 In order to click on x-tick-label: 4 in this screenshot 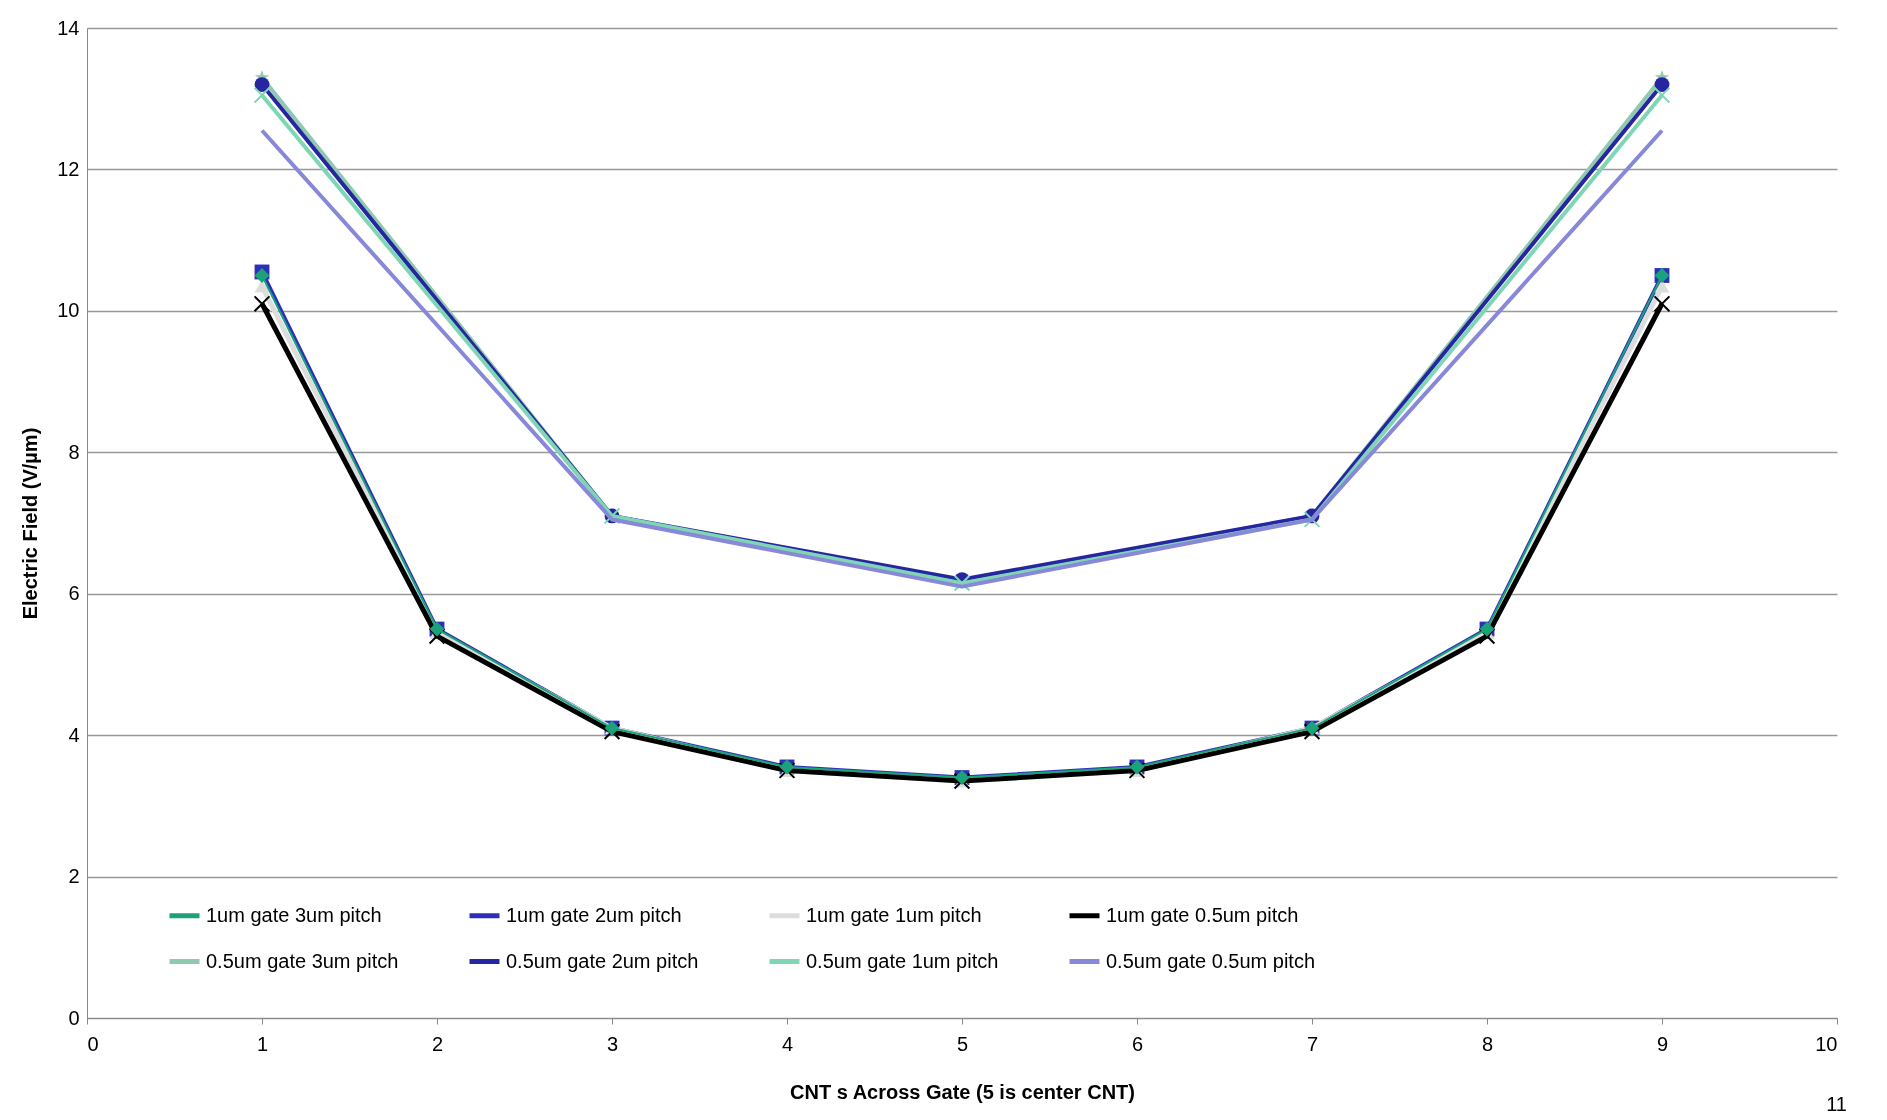, I will do `click(787, 1043)`.